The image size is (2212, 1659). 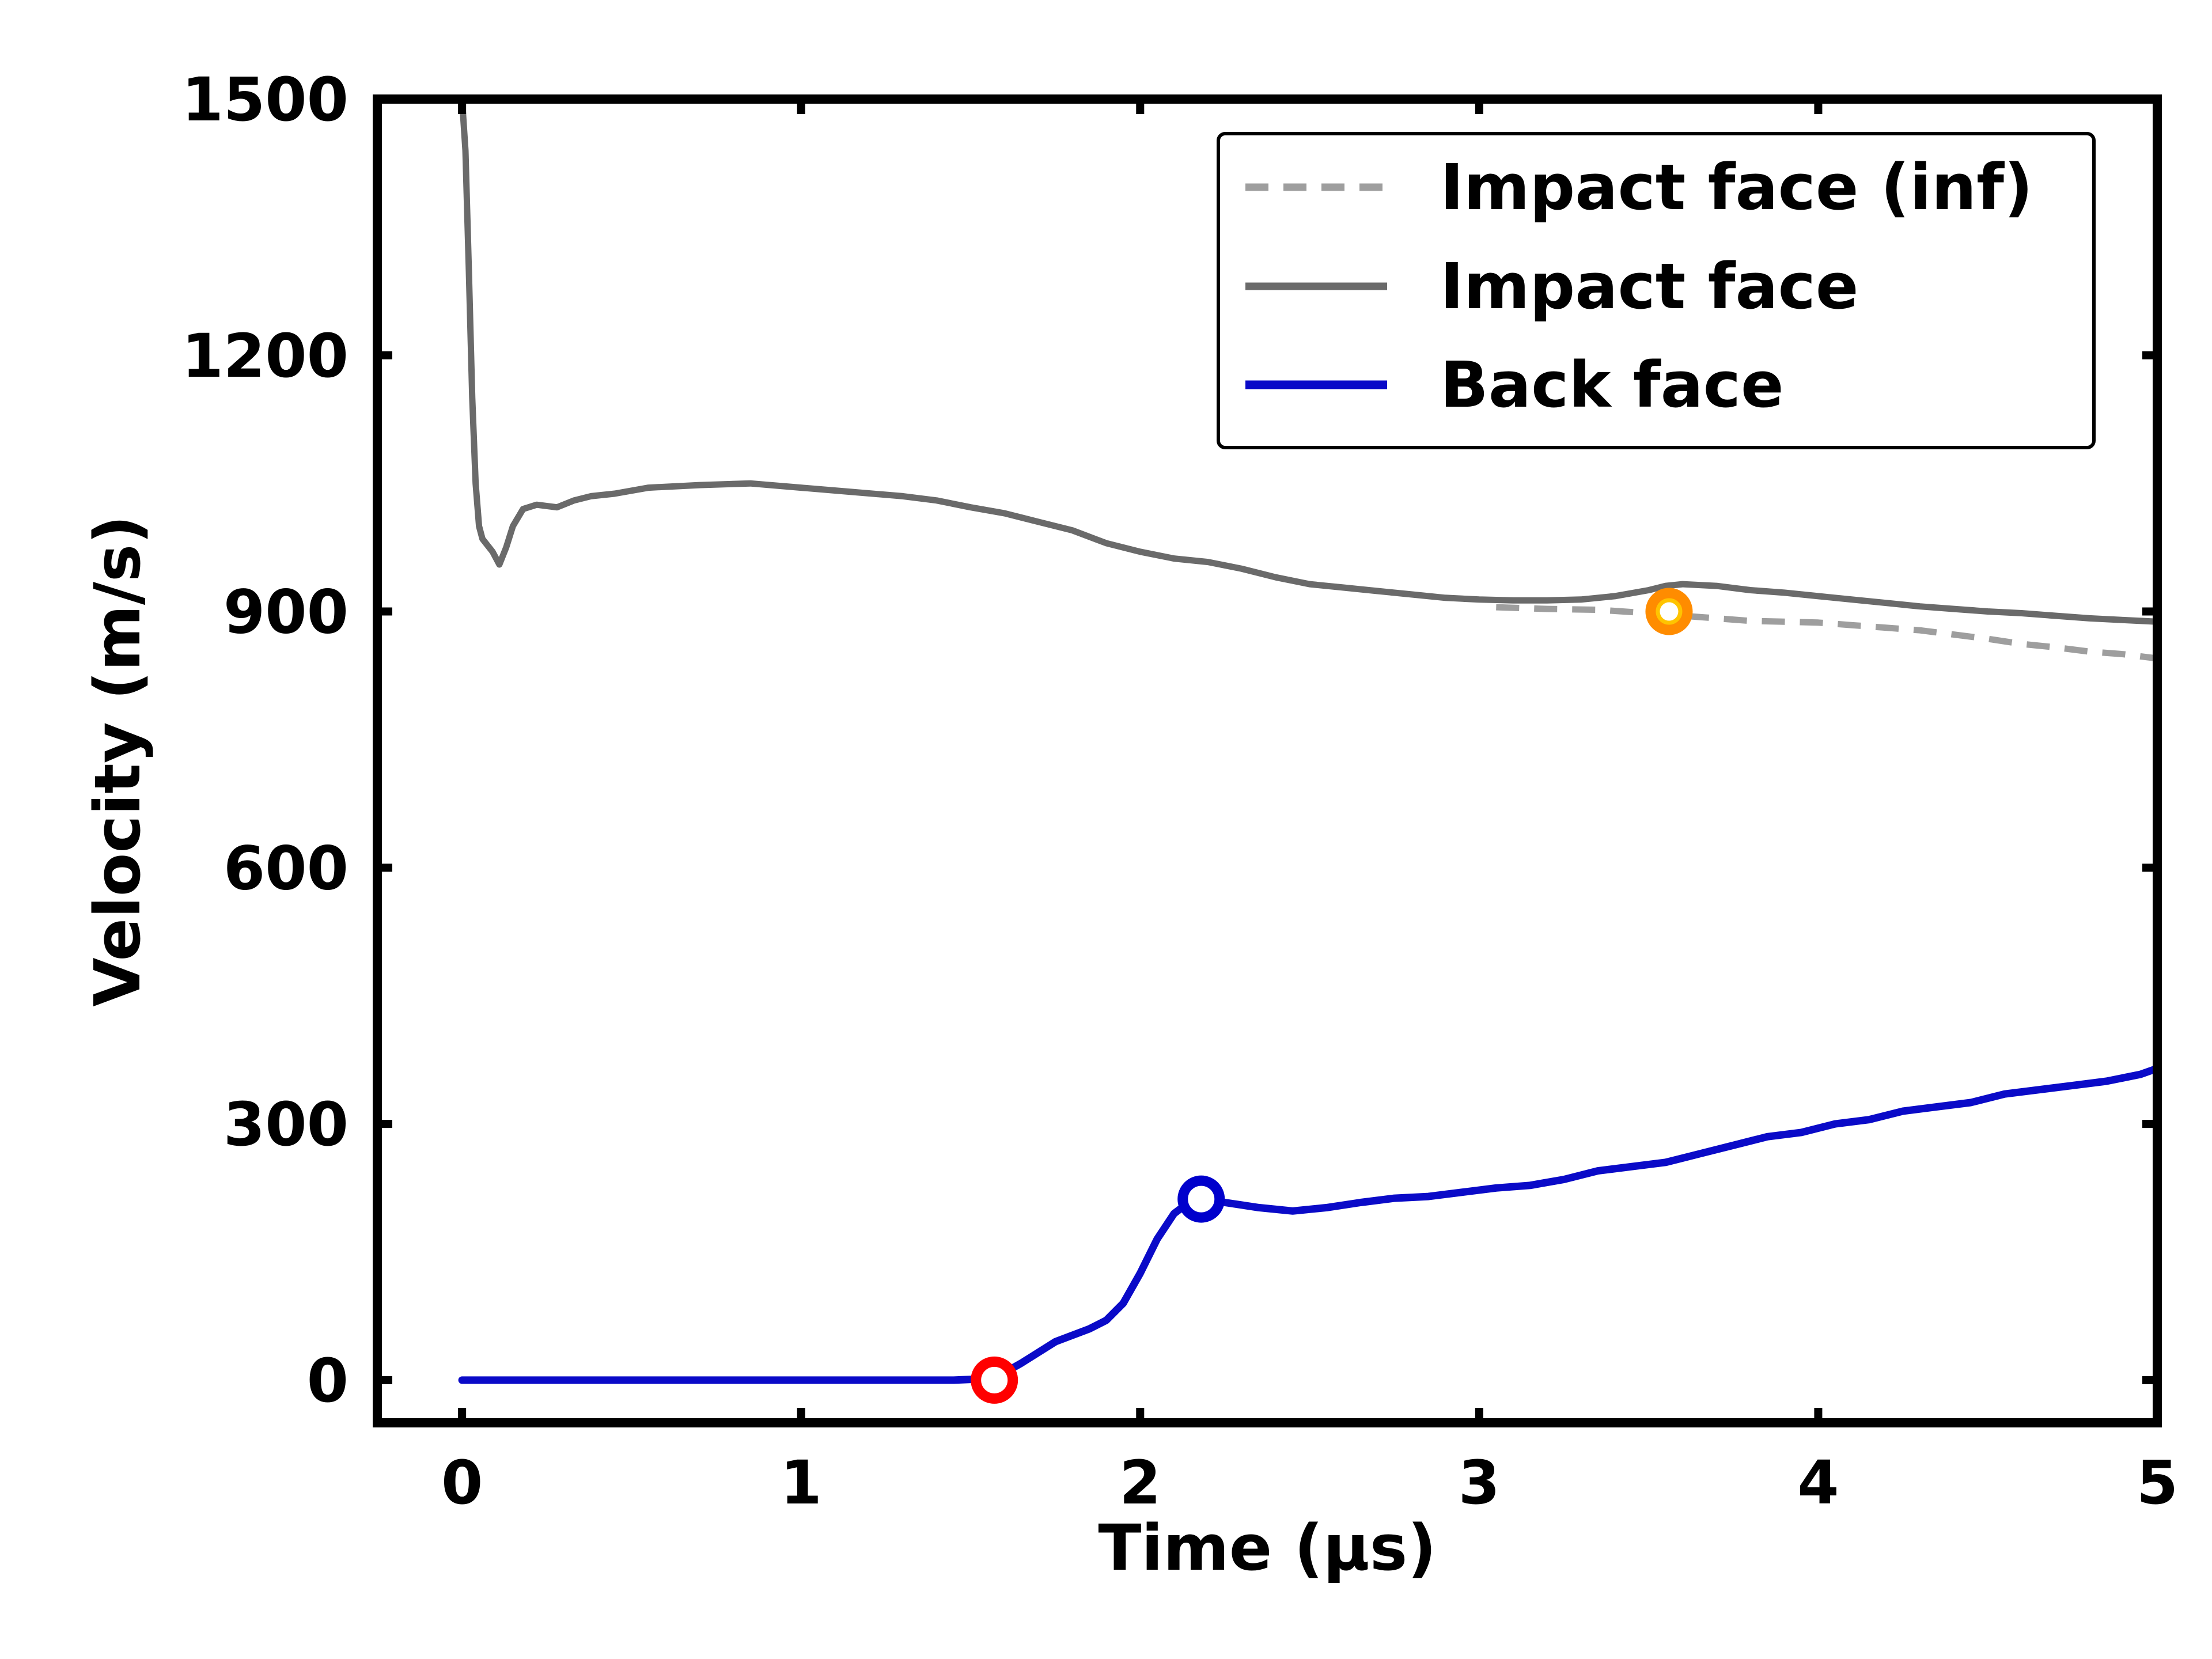 I want to click on legend-label-back-face: Back face, so click(x=1612, y=385).